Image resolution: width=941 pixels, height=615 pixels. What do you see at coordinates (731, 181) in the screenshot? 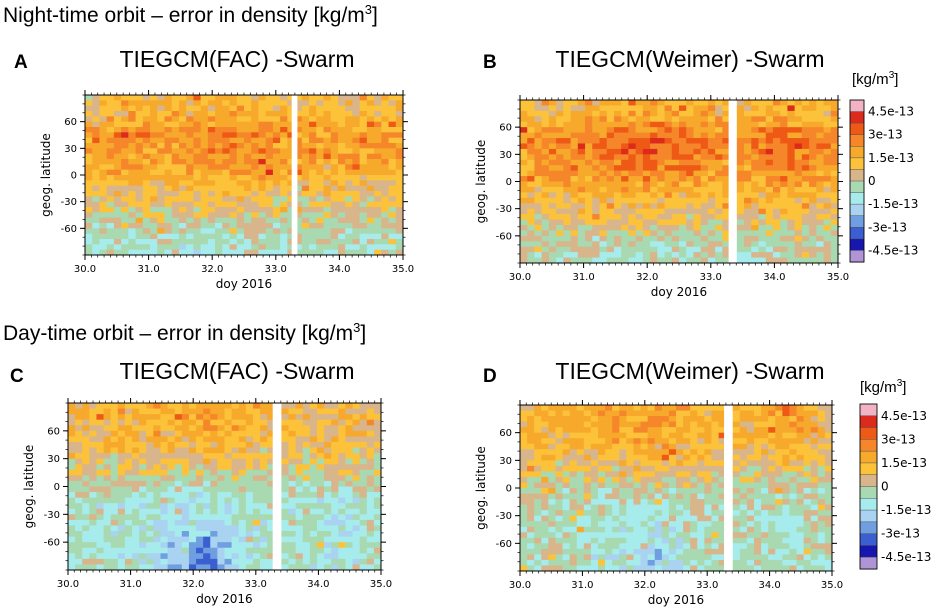
I see `data-gap` at bounding box center [731, 181].